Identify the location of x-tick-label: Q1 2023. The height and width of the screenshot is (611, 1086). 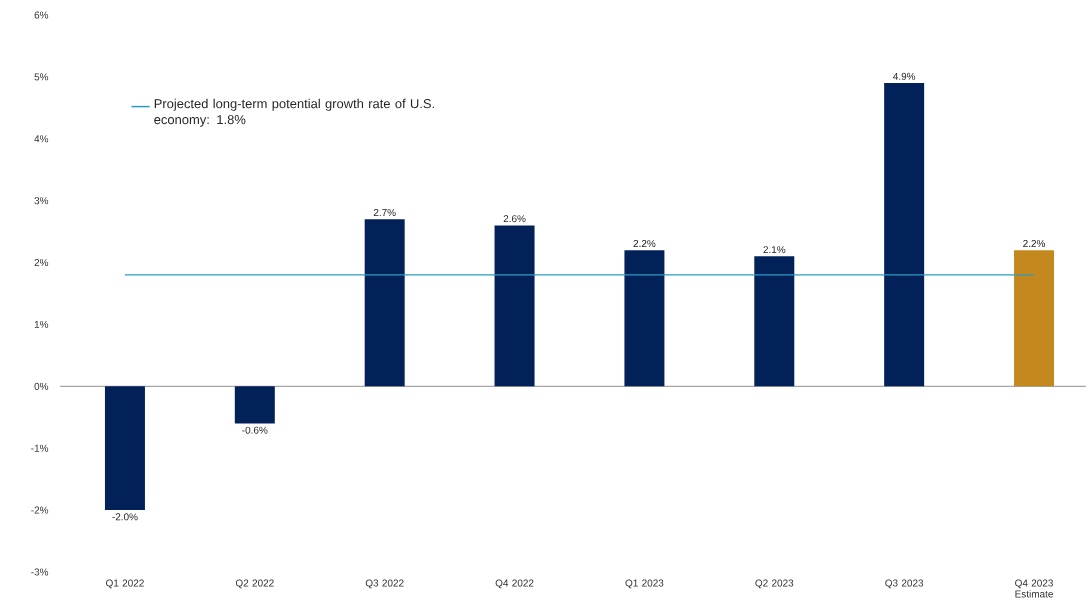
(644, 584).